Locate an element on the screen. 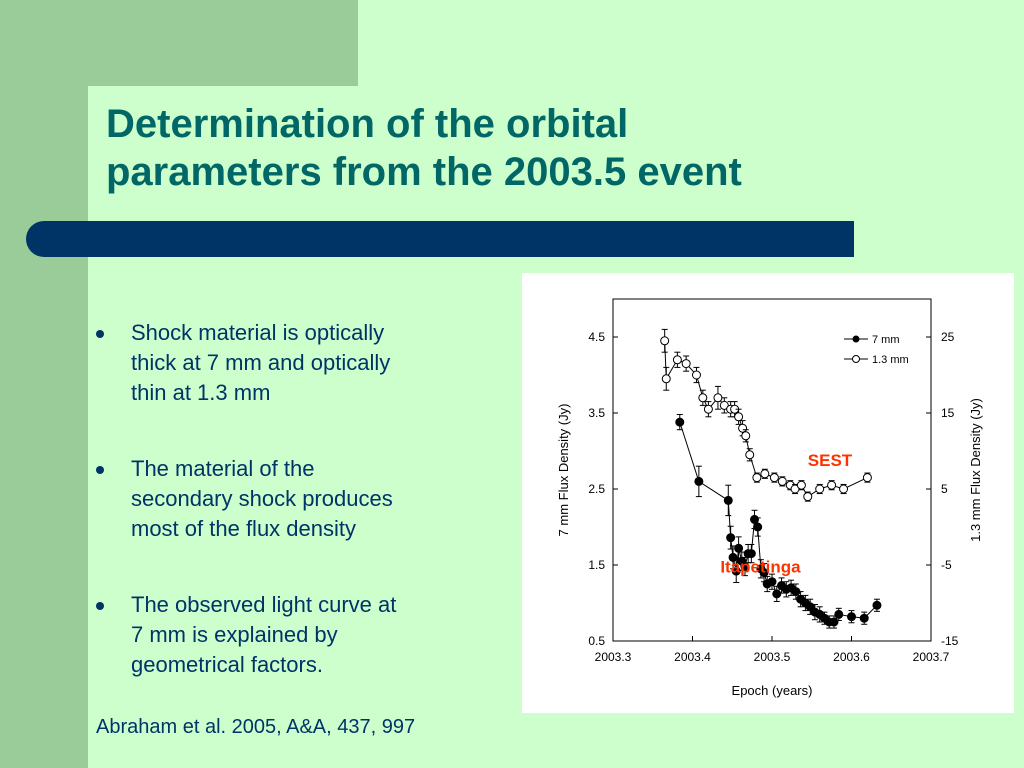 Image resolution: width=1024 pixels, height=768 pixels. bullet-line: 7 mm is explained by is located at coordinates (234, 634).